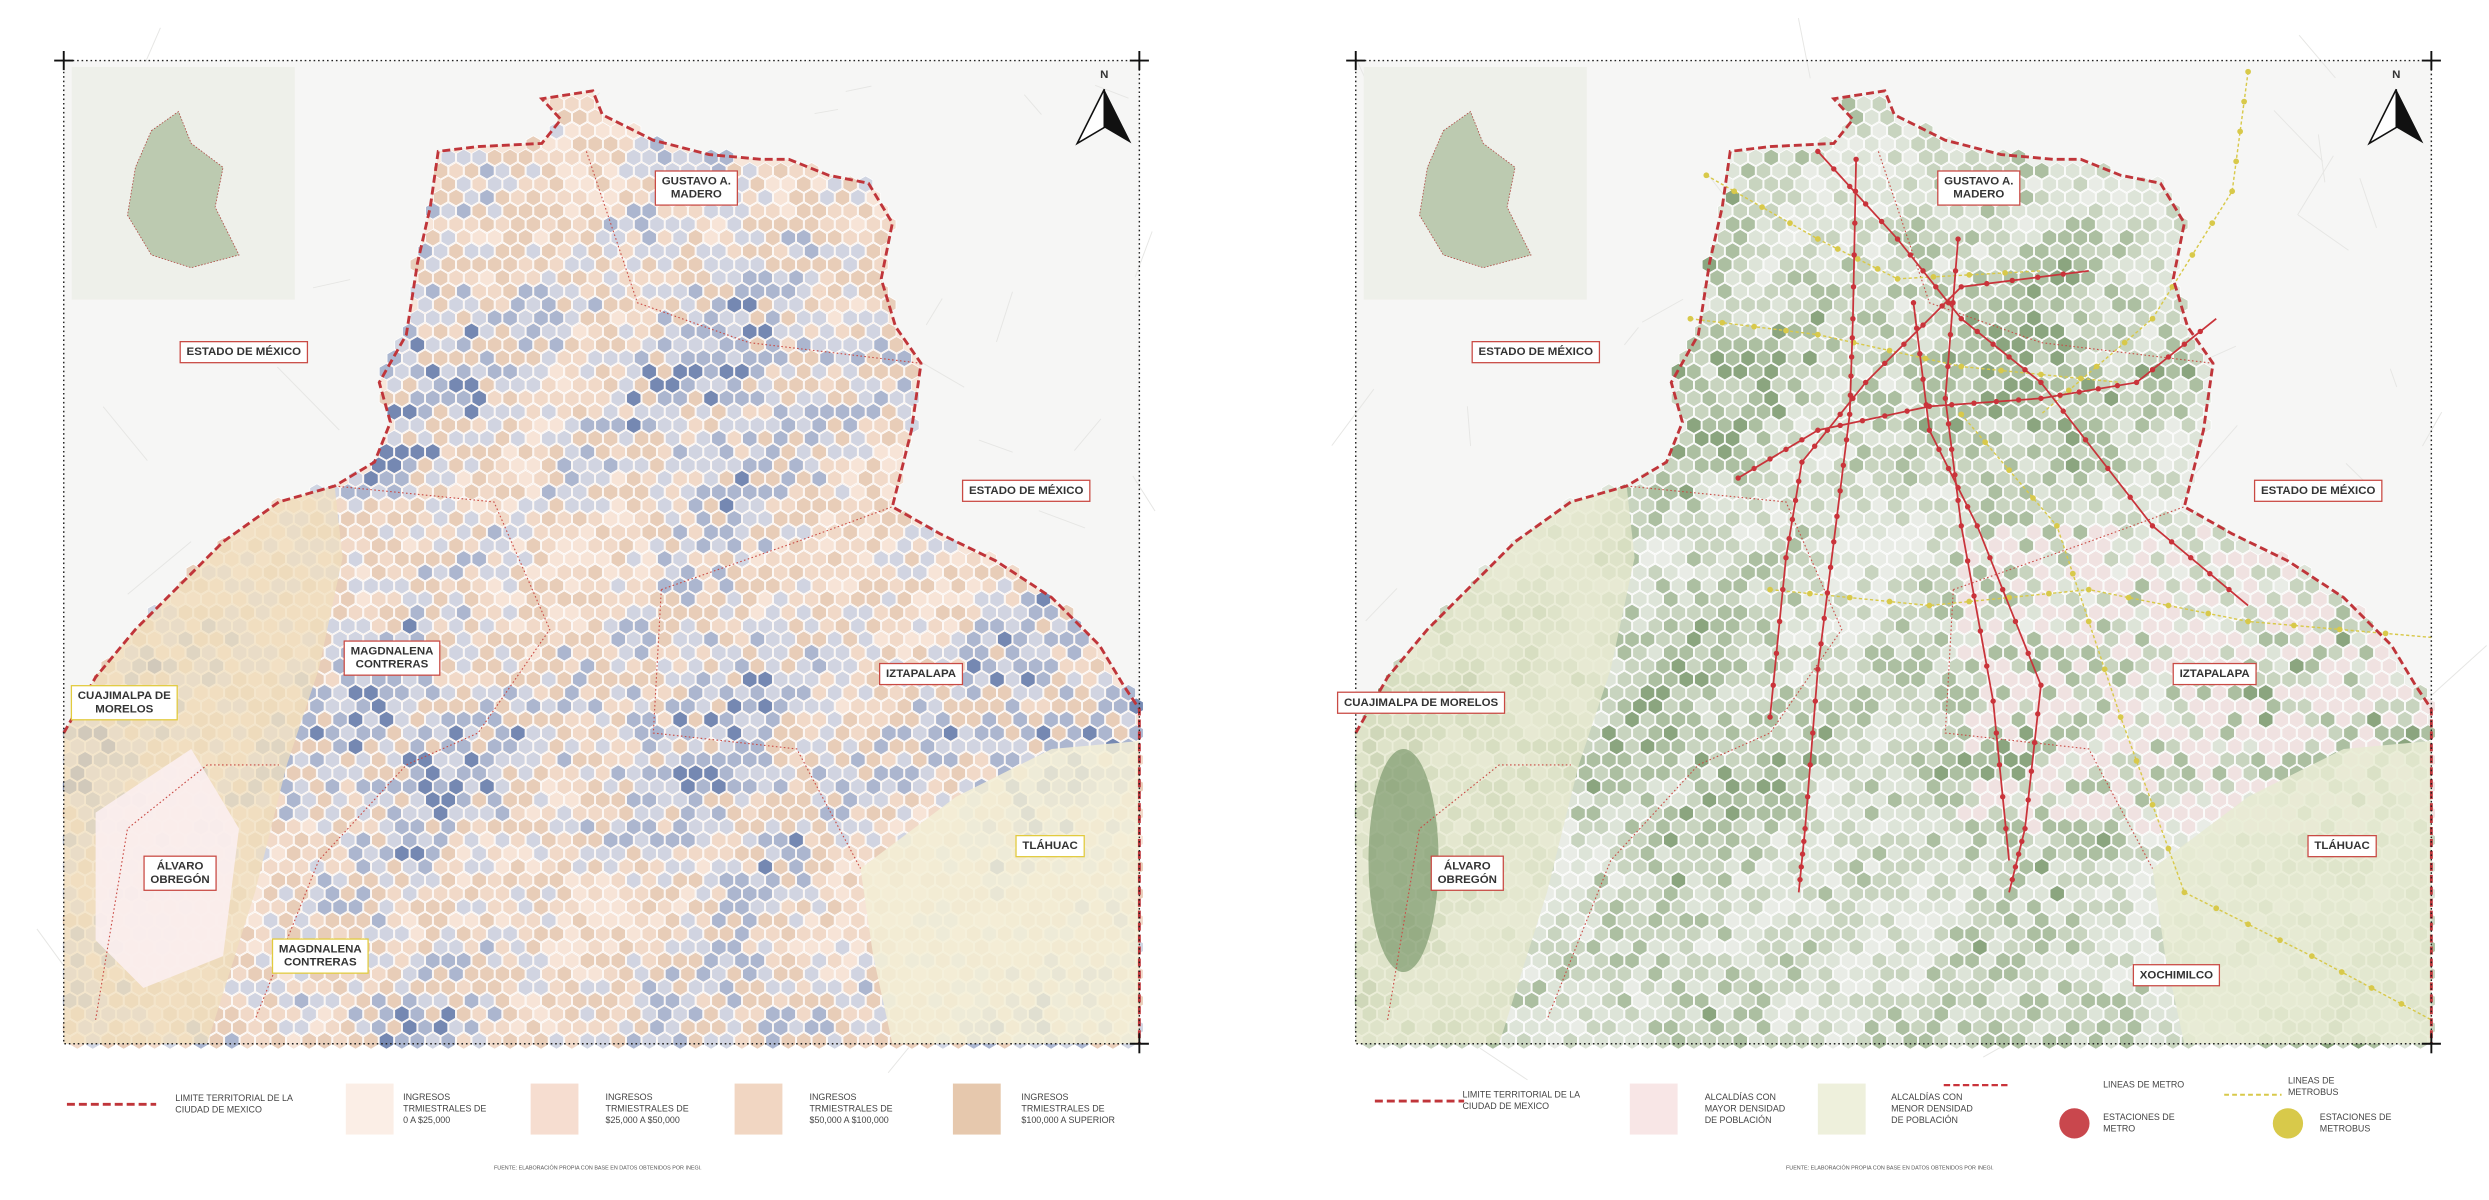 Image resolution: width=2489 pixels, height=1200 pixels. I want to click on legend-text: METROBUS, so click(2313, 1092).